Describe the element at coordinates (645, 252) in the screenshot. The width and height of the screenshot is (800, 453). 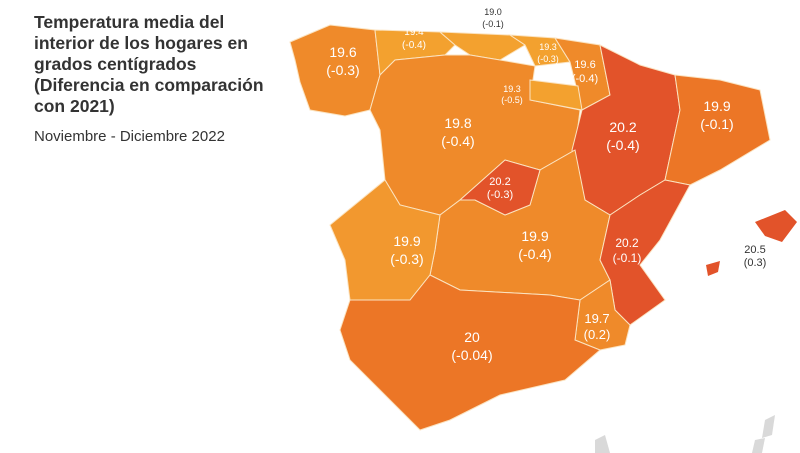
I see `region-valencia` at that location.